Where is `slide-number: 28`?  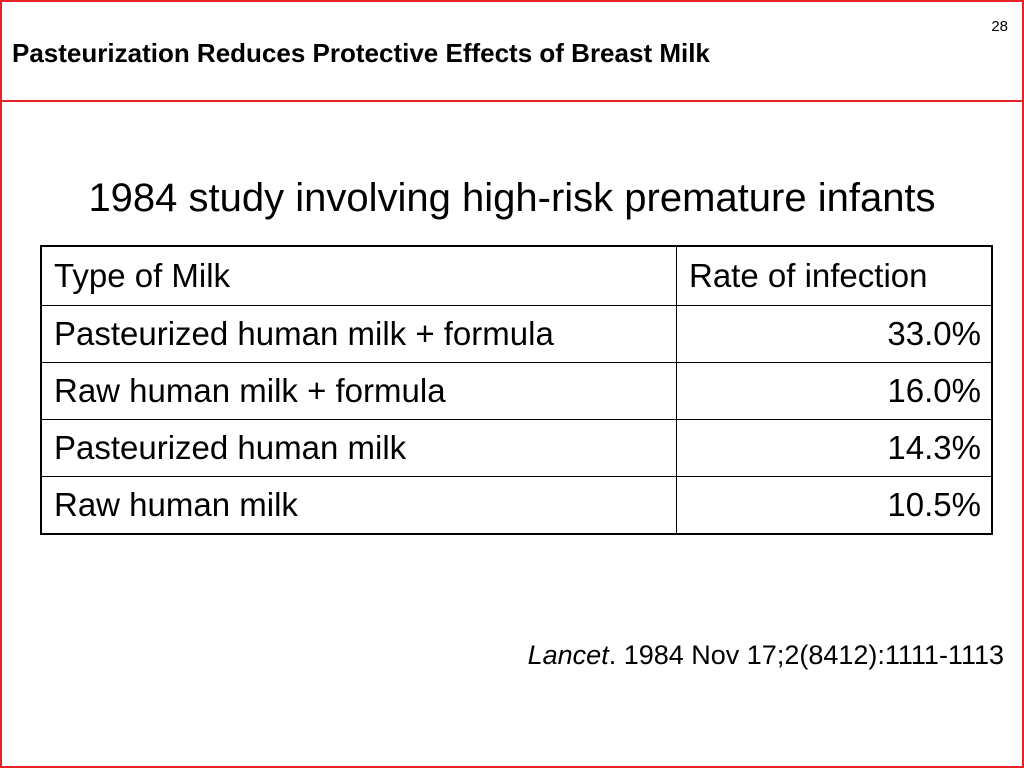 slide-number: 28 is located at coordinates (999, 26).